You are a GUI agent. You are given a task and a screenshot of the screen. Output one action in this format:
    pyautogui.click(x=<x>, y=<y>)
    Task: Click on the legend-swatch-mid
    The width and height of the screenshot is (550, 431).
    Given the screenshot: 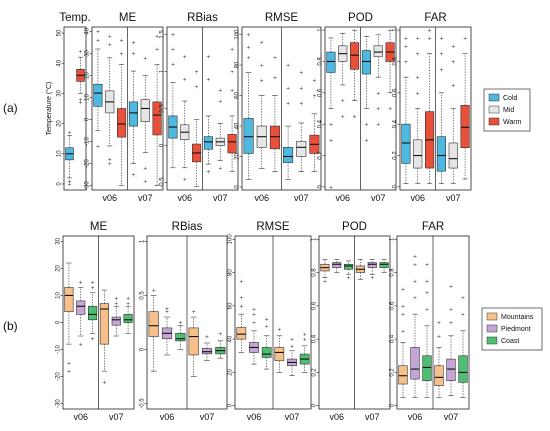 What is the action you would take?
    pyautogui.click(x=494, y=109)
    